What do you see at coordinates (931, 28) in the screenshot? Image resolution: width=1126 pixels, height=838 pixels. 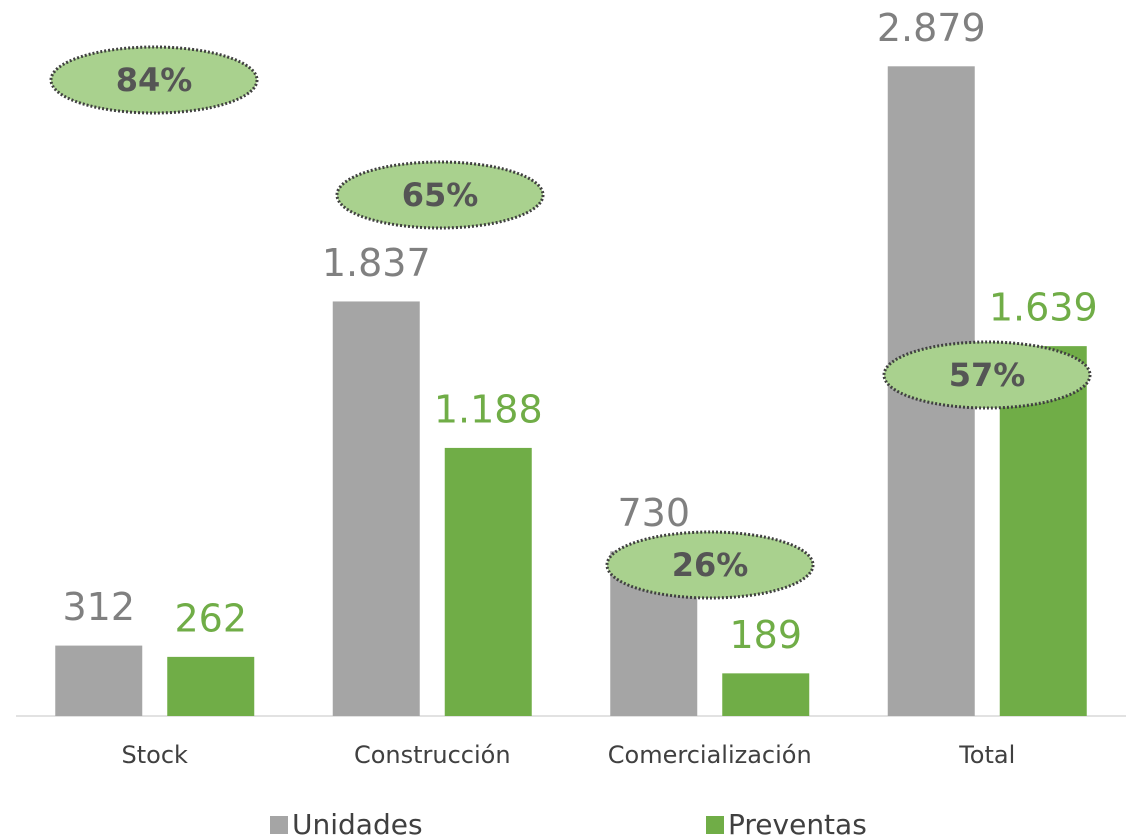 I see `value-label: 2.879` at bounding box center [931, 28].